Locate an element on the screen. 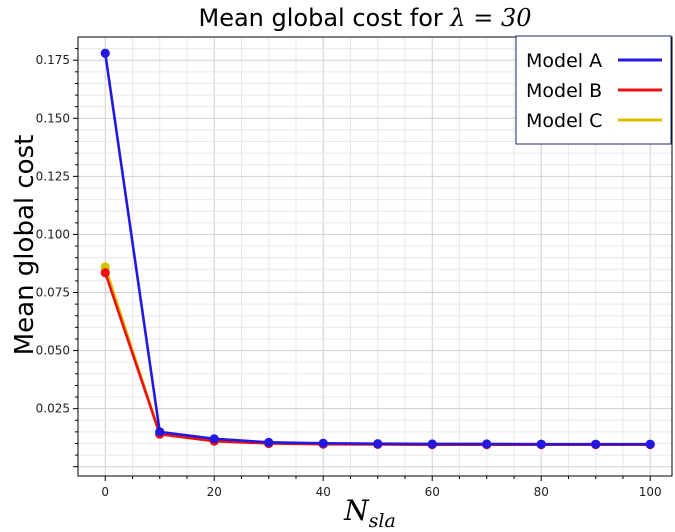 This screenshot has width=675, height=532. x-tick-label: 0 is located at coordinates (105, 492).